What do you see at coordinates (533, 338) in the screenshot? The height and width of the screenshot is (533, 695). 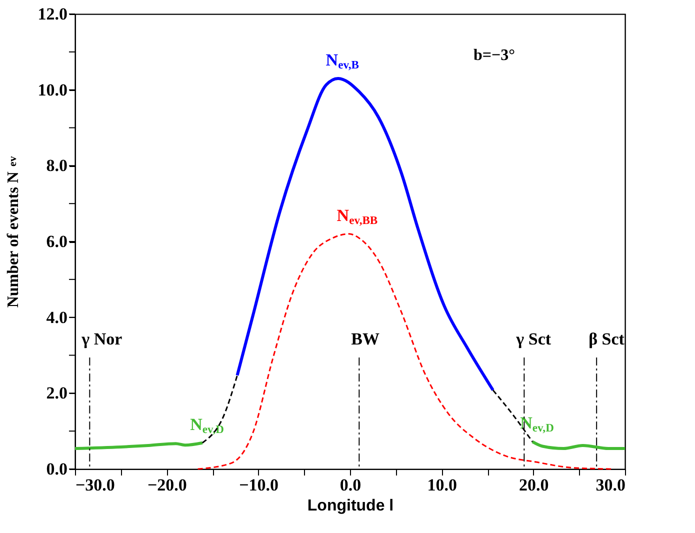 I see `ref-line-label: γ Sct` at bounding box center [533, 338].